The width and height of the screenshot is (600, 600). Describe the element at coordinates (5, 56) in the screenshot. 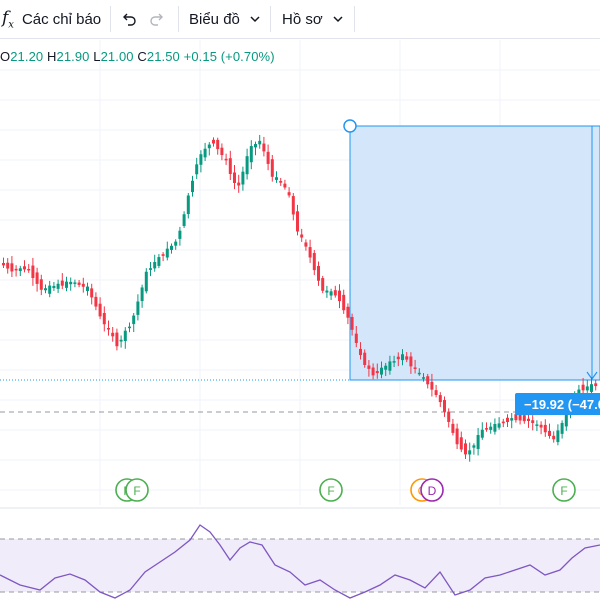

I see `open-key: O` at that location.